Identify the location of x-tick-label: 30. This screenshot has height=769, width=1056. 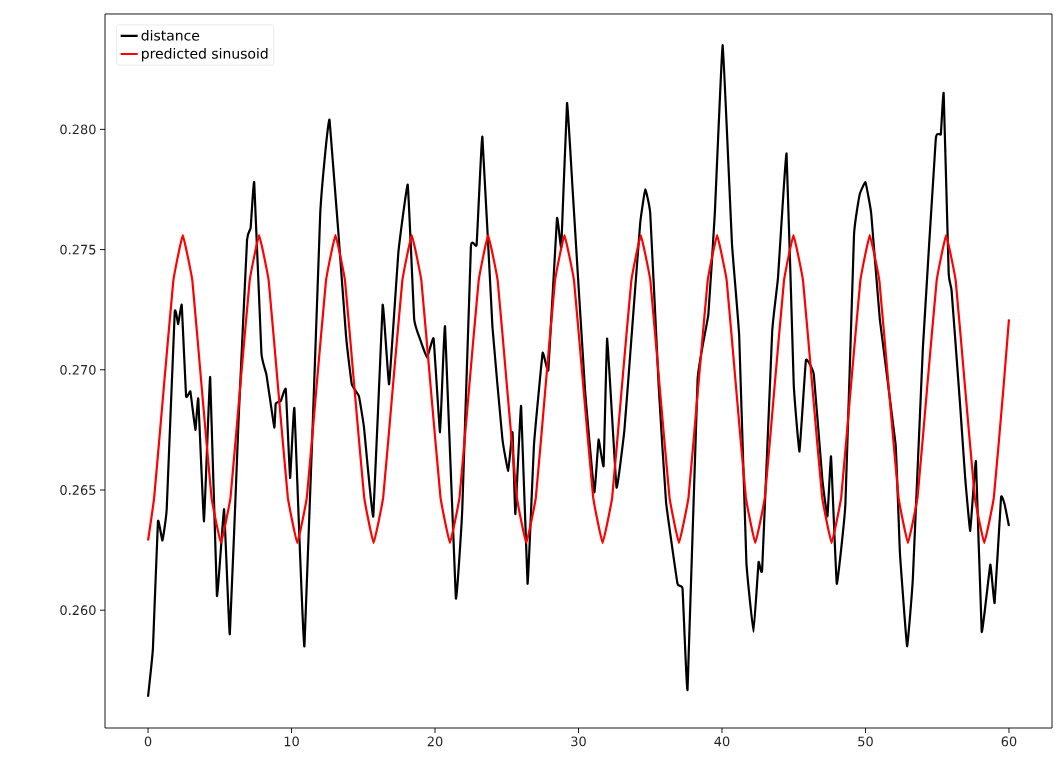
(578, 741).